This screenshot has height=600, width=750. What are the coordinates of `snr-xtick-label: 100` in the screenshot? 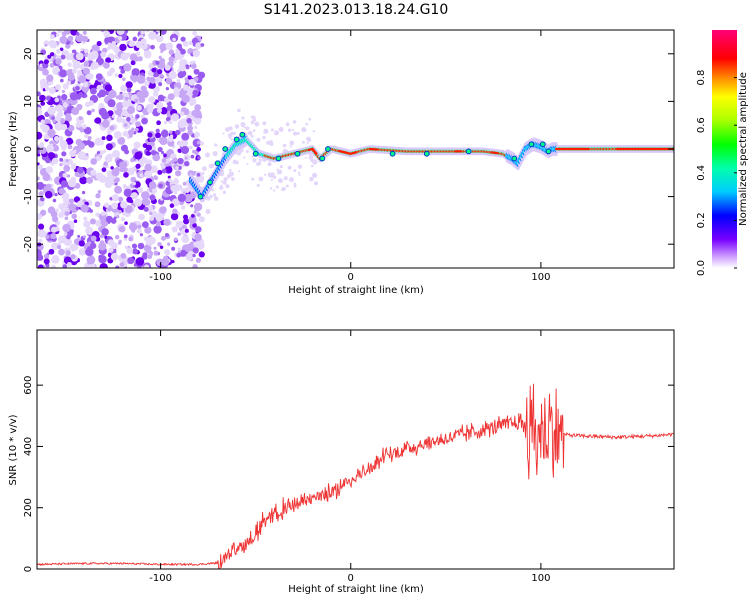 It's located at (540, 578).